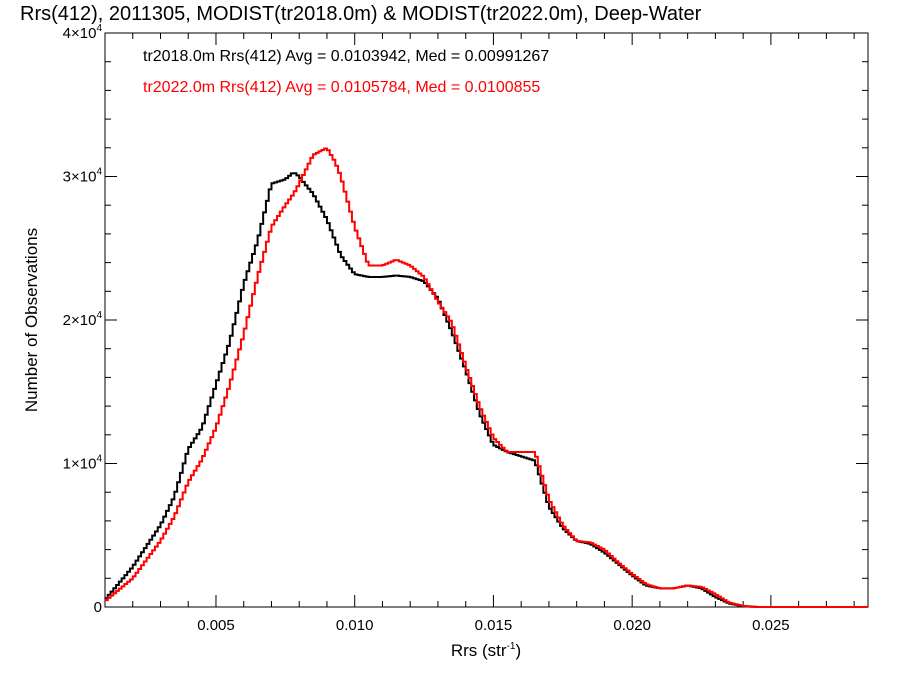 This screenshot has height=675, width=900. Describe the element at coordinates (518, 650) in the screenshot. I see `x-axis-label-tail: )` at that location.